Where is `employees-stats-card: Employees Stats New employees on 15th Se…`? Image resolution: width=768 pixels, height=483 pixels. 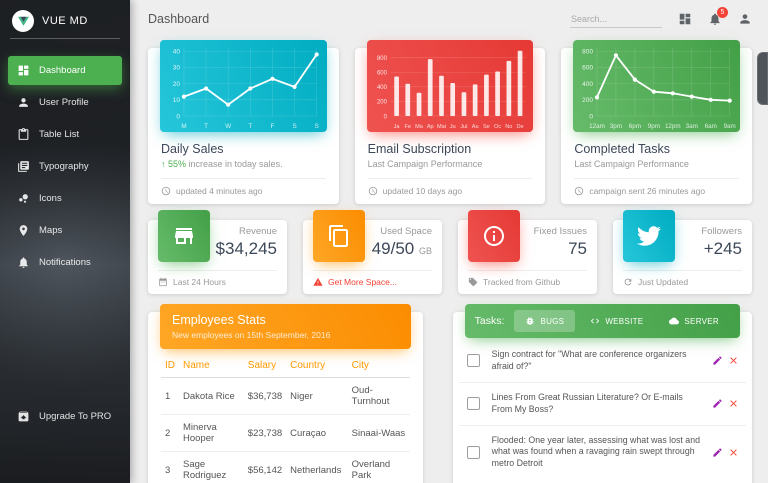
employees-stats-card: Employees Stats New employees on 15th Se… is located at coordinates (285, 393).